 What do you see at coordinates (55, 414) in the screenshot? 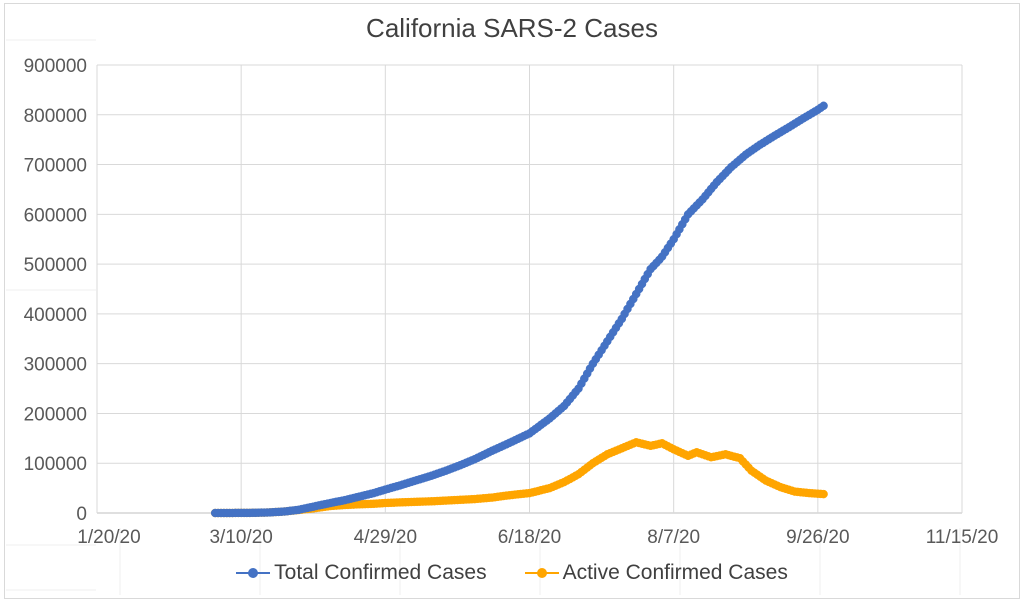
I see `y-tick-label: 200000` at bounding box center [55, 414].